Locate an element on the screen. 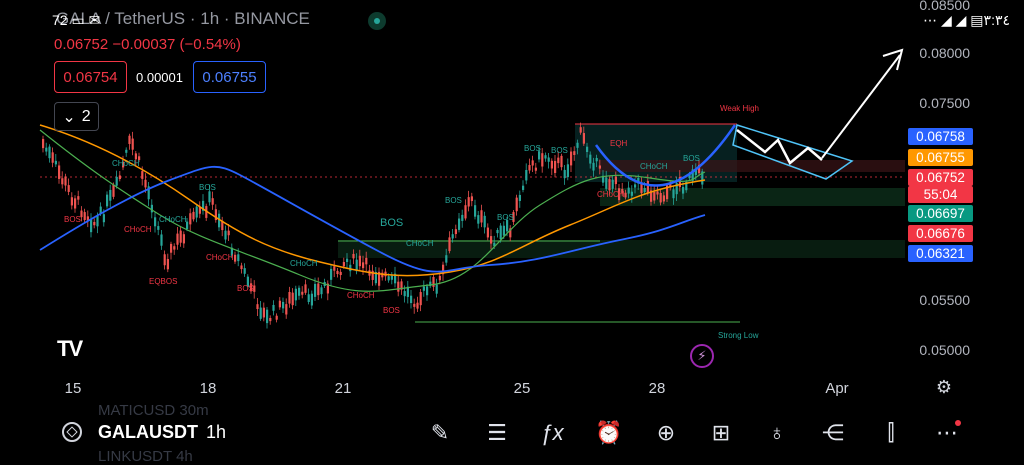 Image resolution: width=1024 pixels, height=465 pixels. symbol-title: GALA / TetherUS · 1h · BINANCE is located at coordinates (183, 18).